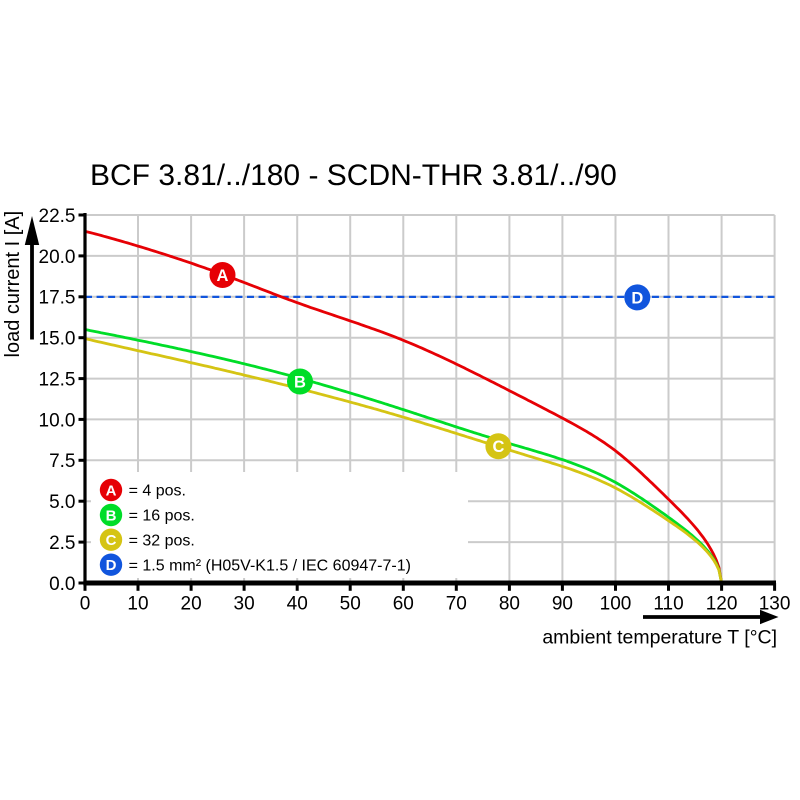 This screenshot has width=800, height=800. What do you see at coordinates (13, 284) in the screenshot?
I see `svg-text: load current I [A]` at bounding box center [13, 284].